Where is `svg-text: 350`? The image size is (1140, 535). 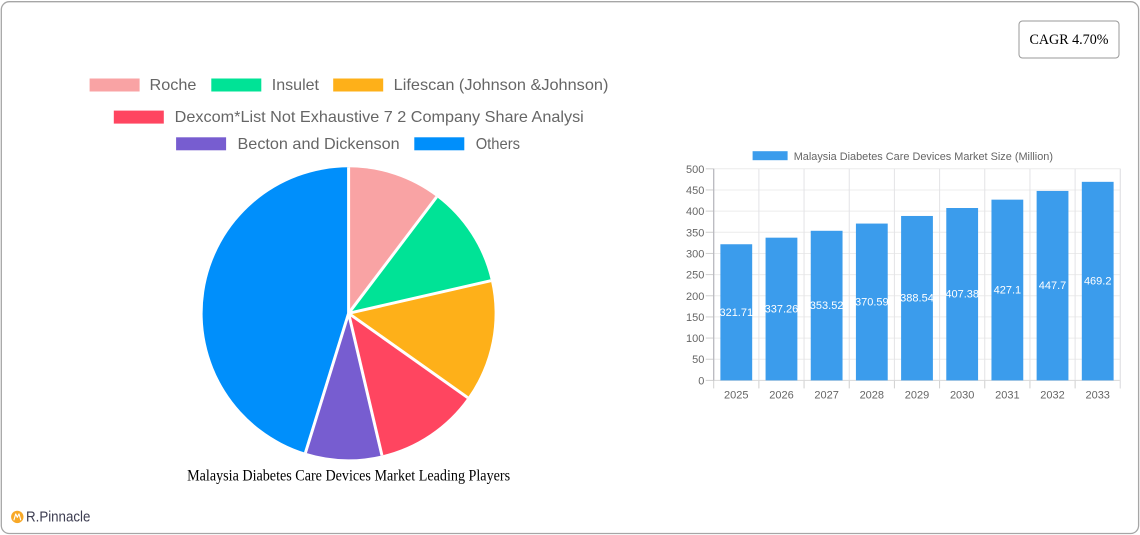 svg-text: 350 is located at coordinates (695, 233).